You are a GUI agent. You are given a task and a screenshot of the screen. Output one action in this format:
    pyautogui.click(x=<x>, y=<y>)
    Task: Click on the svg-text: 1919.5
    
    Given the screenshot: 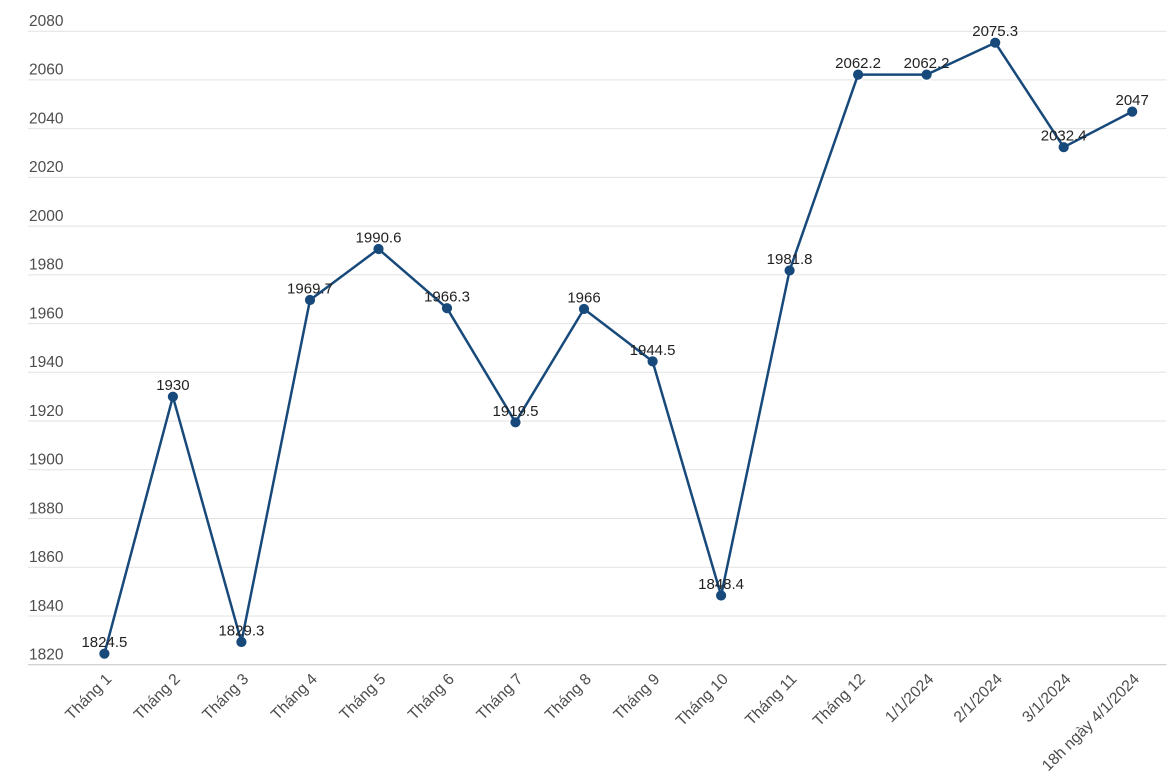 What is the action you would take?
    pyautogui.click(x=516, y=411)
    